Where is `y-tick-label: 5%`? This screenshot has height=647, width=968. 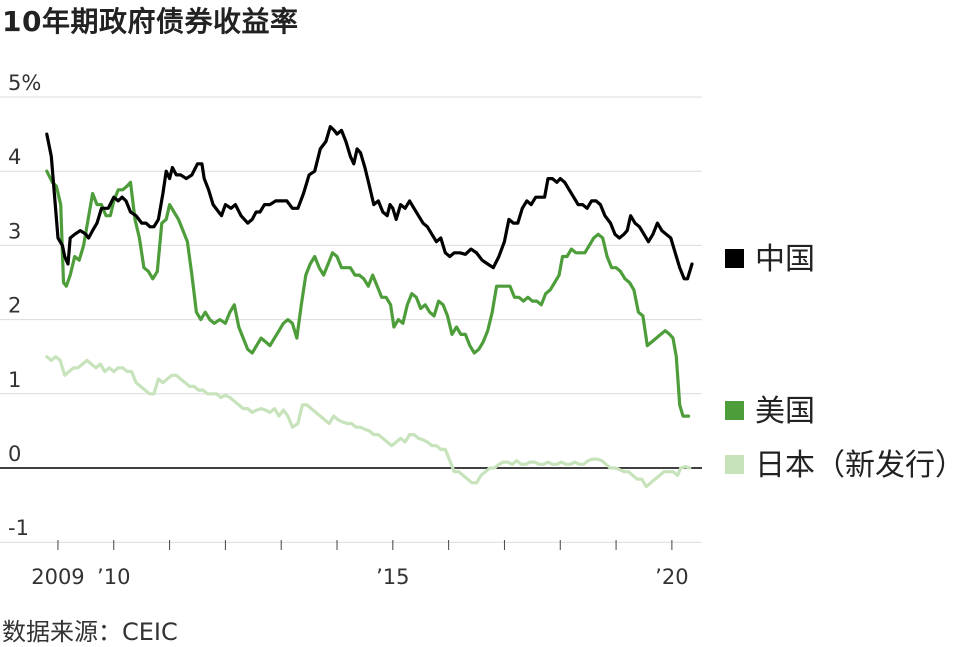 y-tick-label: 5% is located at coordinates (24, 83).